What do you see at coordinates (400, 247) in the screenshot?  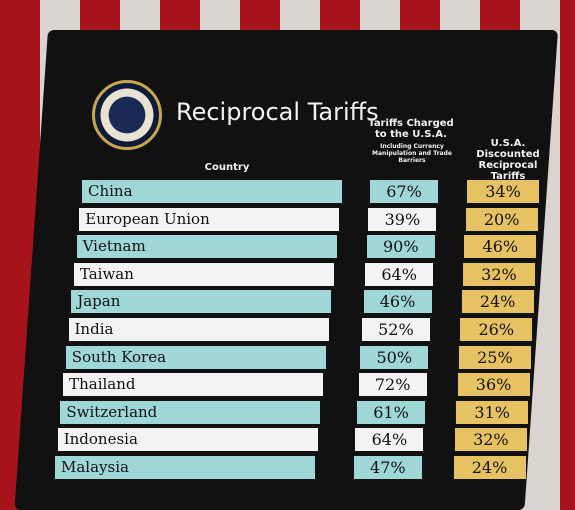 I see `tariff-charged-cell: 90%` at bounding box center [400, 247].